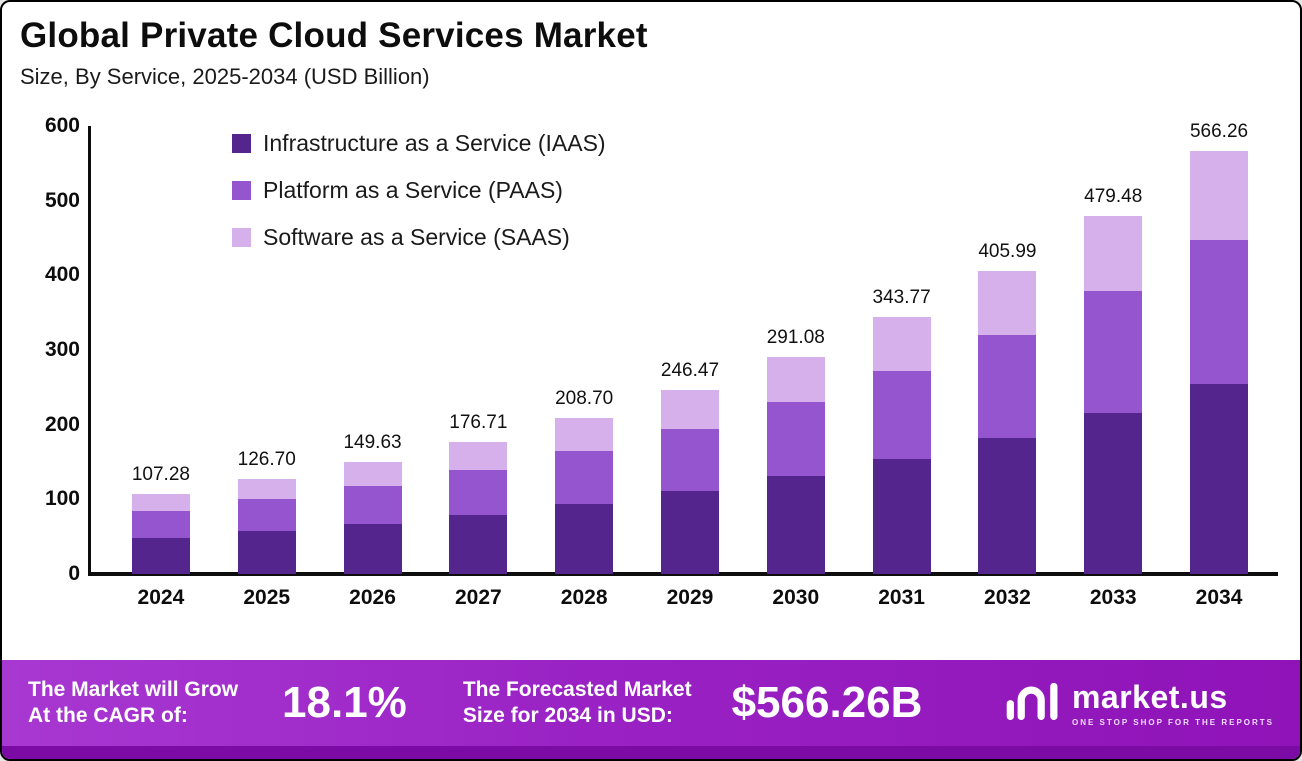  Describe the element at coordinates (241, 143) in the screenshot. I see `legend-swatch-iaas-icon` at that location.